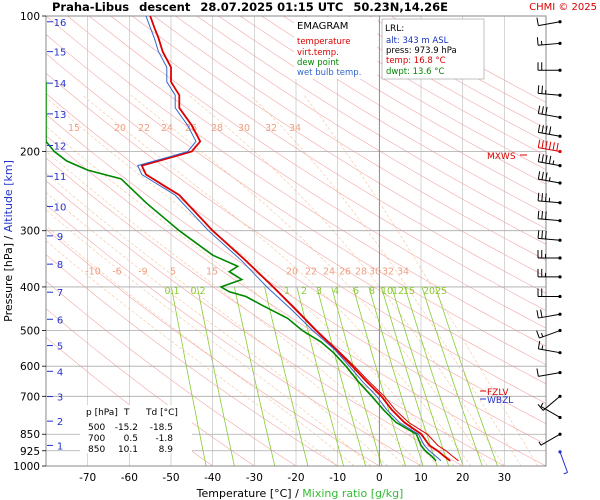 The height and width of the screenshot is (500, 600). Describe the element at coordinates (60, 398) in the screenshot. I see `altitude-tick-label: 3` at that location.